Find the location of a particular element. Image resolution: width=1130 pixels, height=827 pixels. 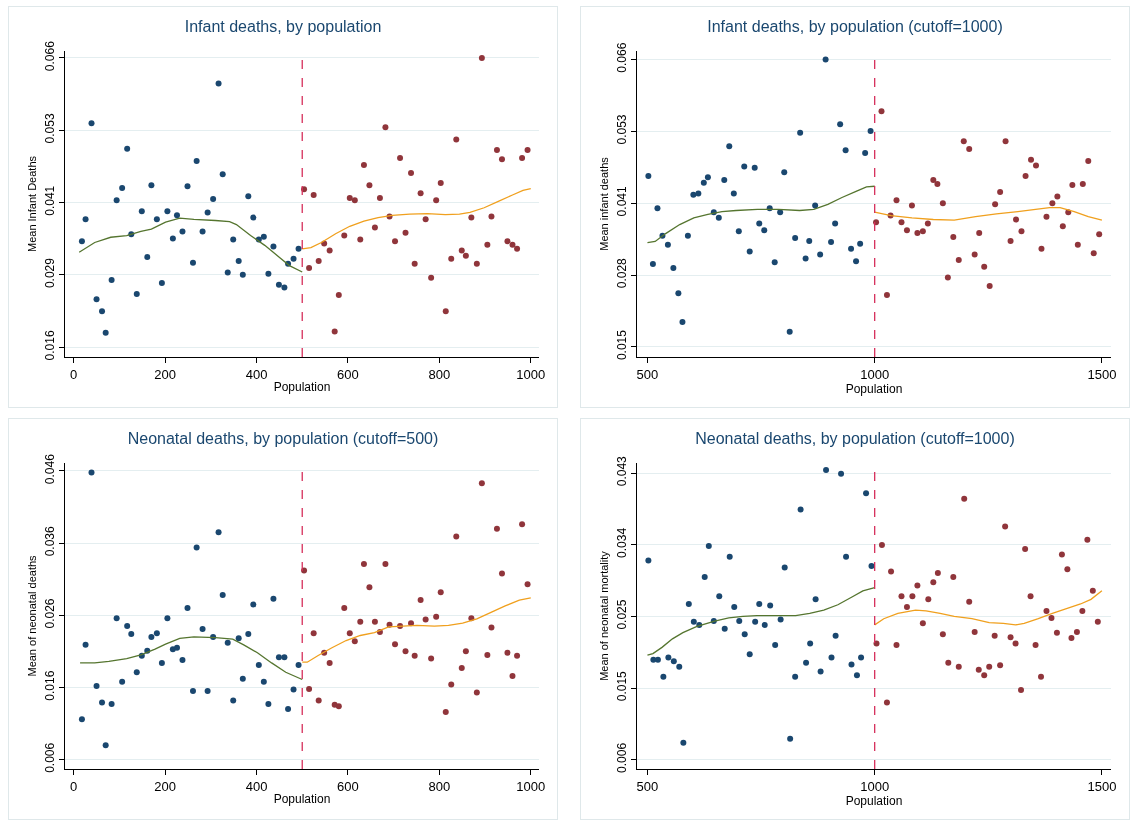

chart-title: Neonatal deaths, by population (cutoff=500) is located at coordinates (283, 439).